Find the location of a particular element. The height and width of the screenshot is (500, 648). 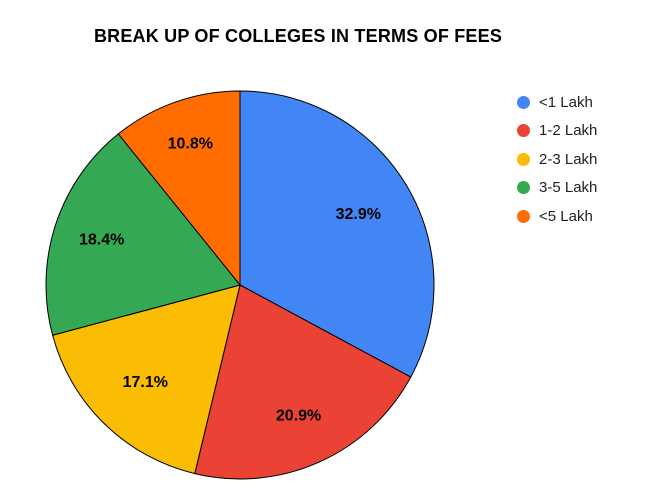

slice-percent-label: 18.4% is located at coordinates (101, 239).